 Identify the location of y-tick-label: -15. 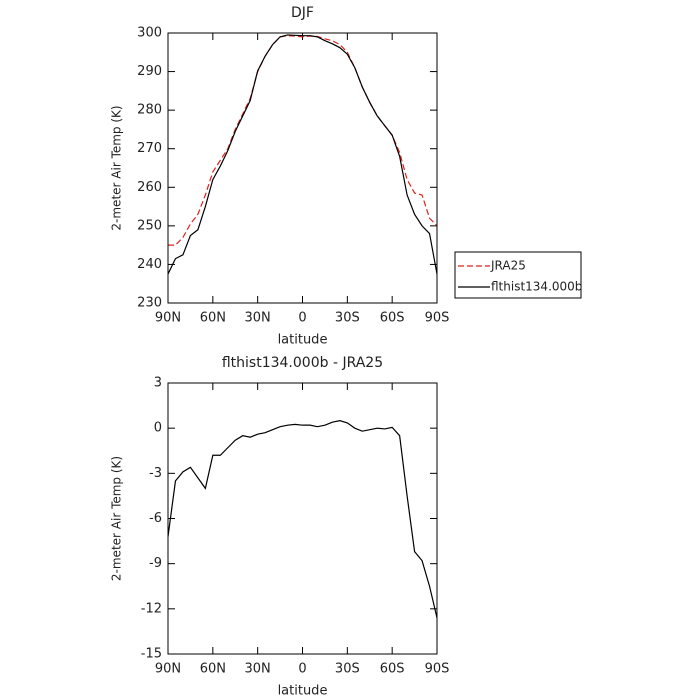
(151, 654).